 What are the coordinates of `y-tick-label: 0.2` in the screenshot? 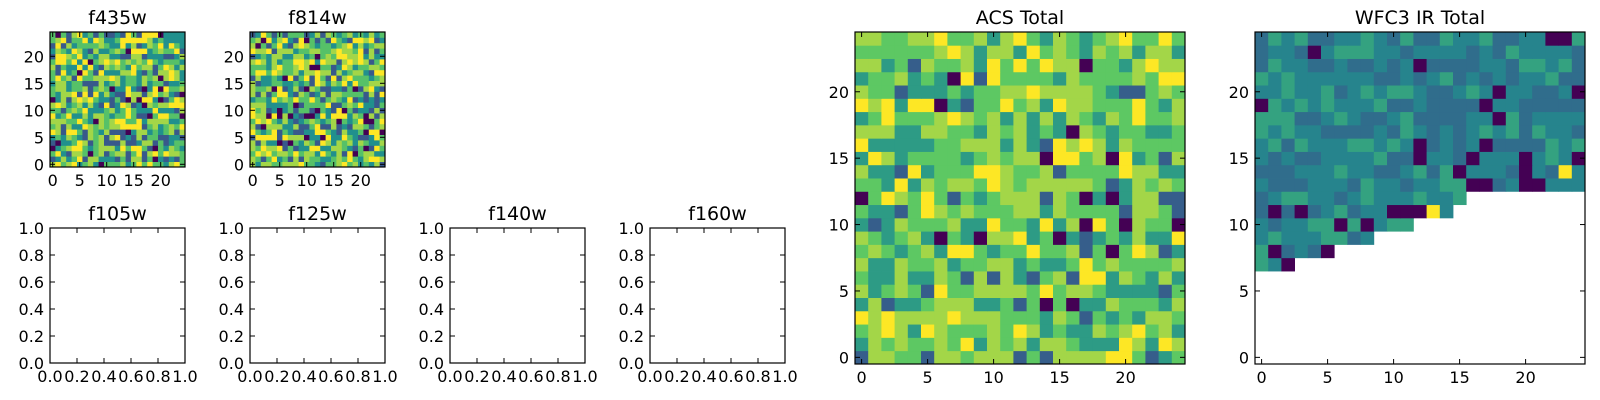 It's located at (431, 336).